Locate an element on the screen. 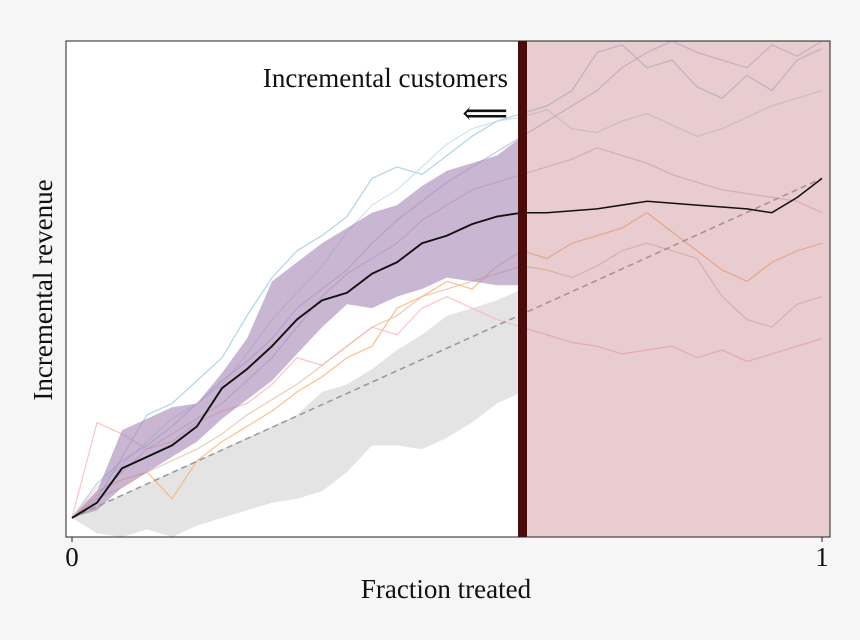  y-axis-label: Incremental revenue is located at coordinates (43, 289).